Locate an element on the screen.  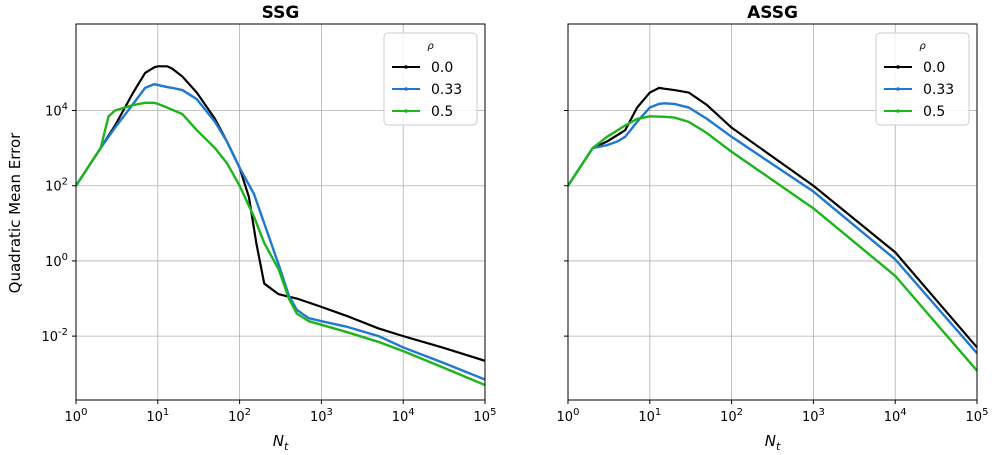
y-axis-label: Quadratic Mean Error is located at coordinates (15, 212).